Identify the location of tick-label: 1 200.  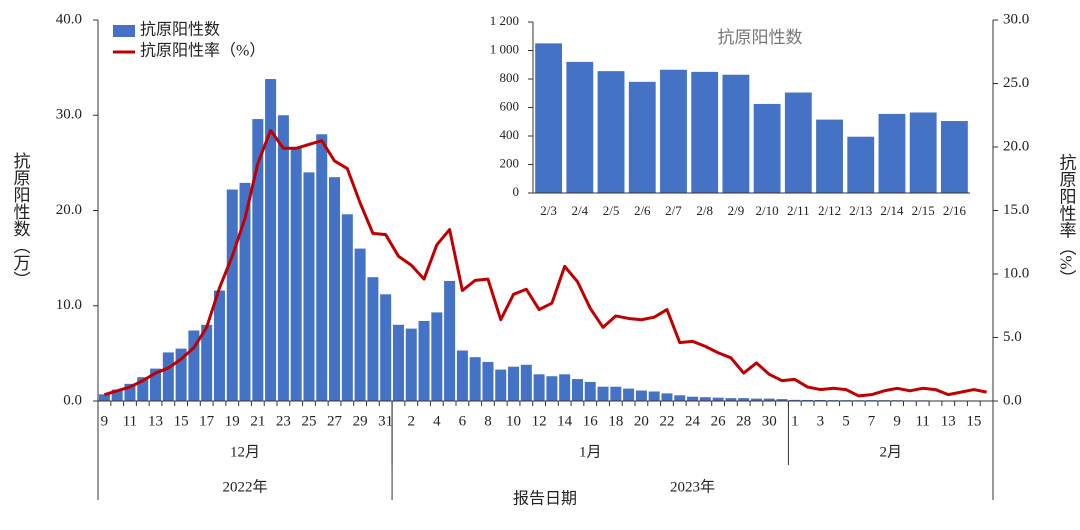
(504, 20).